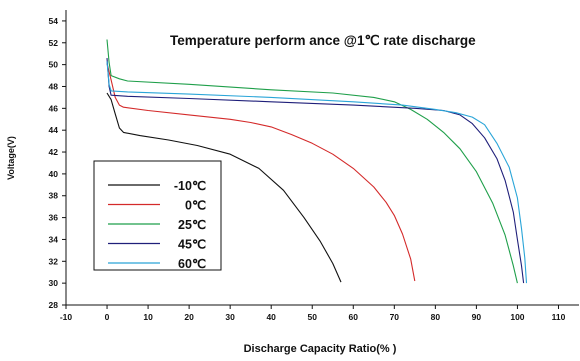 The height and width of the screenshot is (361, 580). Describe the element at coordinates (189, 317) in the screenshot. I see `x-tick-label: 20` at that location.